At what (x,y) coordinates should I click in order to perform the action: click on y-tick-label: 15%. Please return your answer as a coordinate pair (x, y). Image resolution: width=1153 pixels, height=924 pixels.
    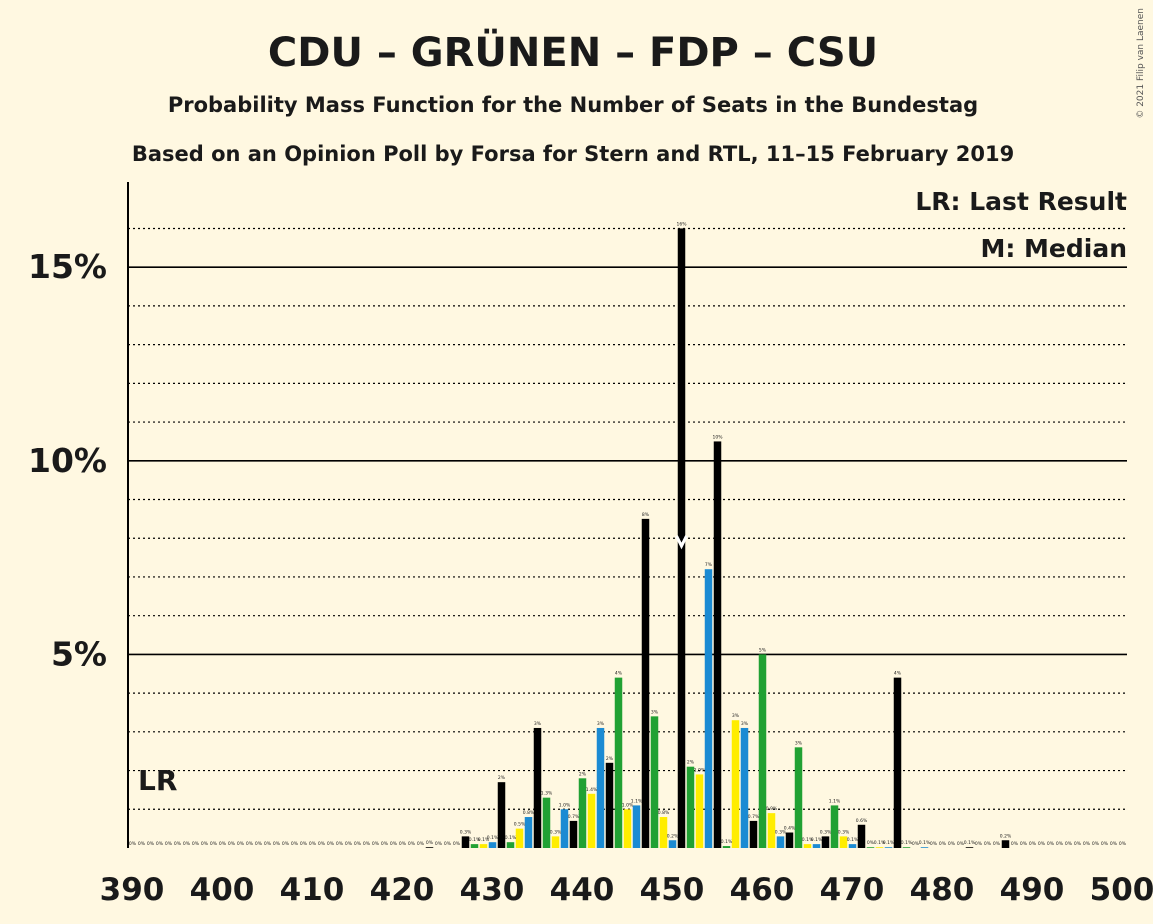
    Looking at the image, I should click on (67, 266).